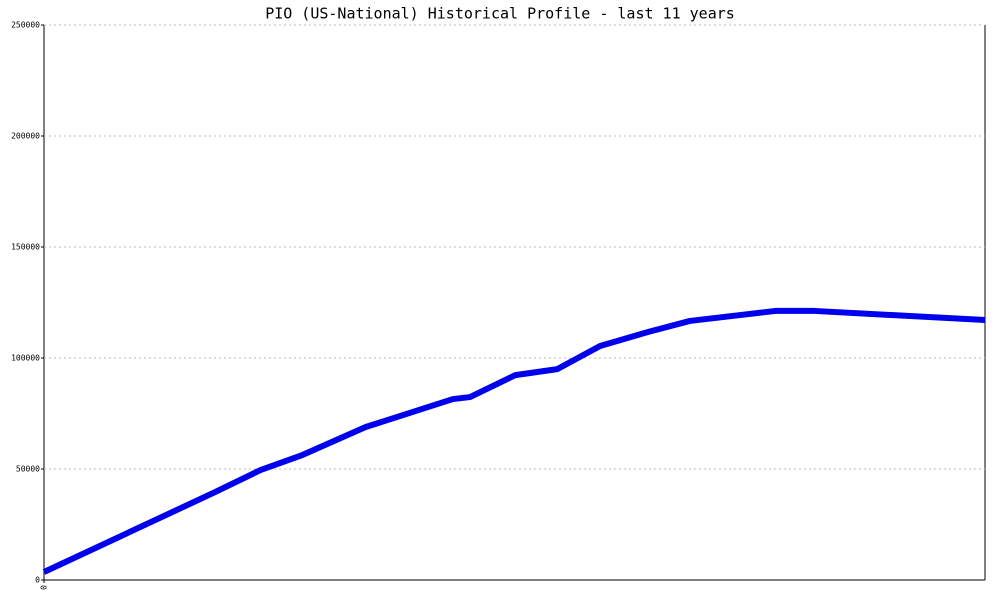 The image size is (1000, 600). What do you see at coordinates (25, 136) in the screenshot?
I see `y-tick-label: 200000` at bounding box center [25, 136].